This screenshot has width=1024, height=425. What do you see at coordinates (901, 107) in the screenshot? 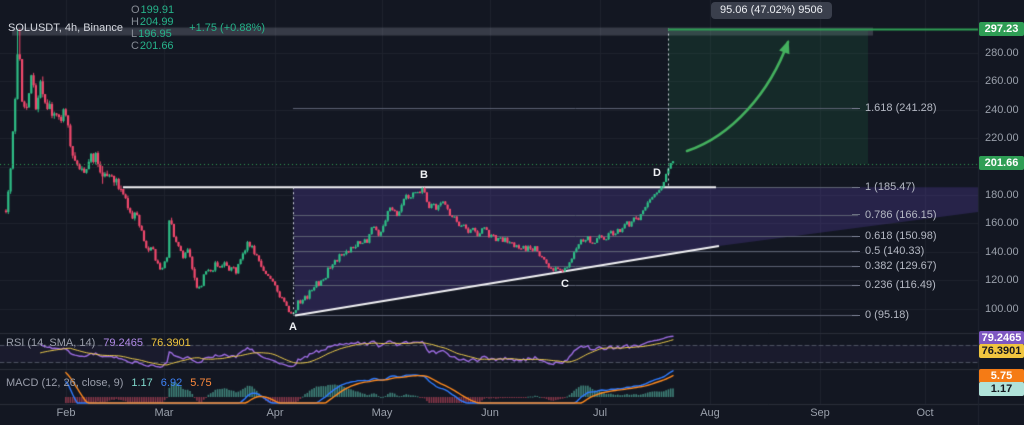
I see `fib-level-text: 1.618 (241.28)` at bounding box center [901, 107].